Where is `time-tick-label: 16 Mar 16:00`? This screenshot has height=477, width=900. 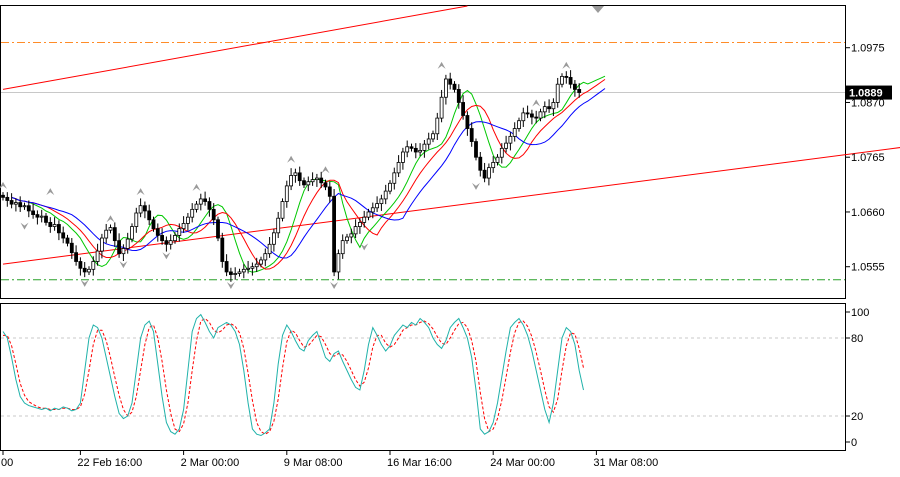 time-tick-label: 16 Mar 16:00 is located at coordinates (419, 463).